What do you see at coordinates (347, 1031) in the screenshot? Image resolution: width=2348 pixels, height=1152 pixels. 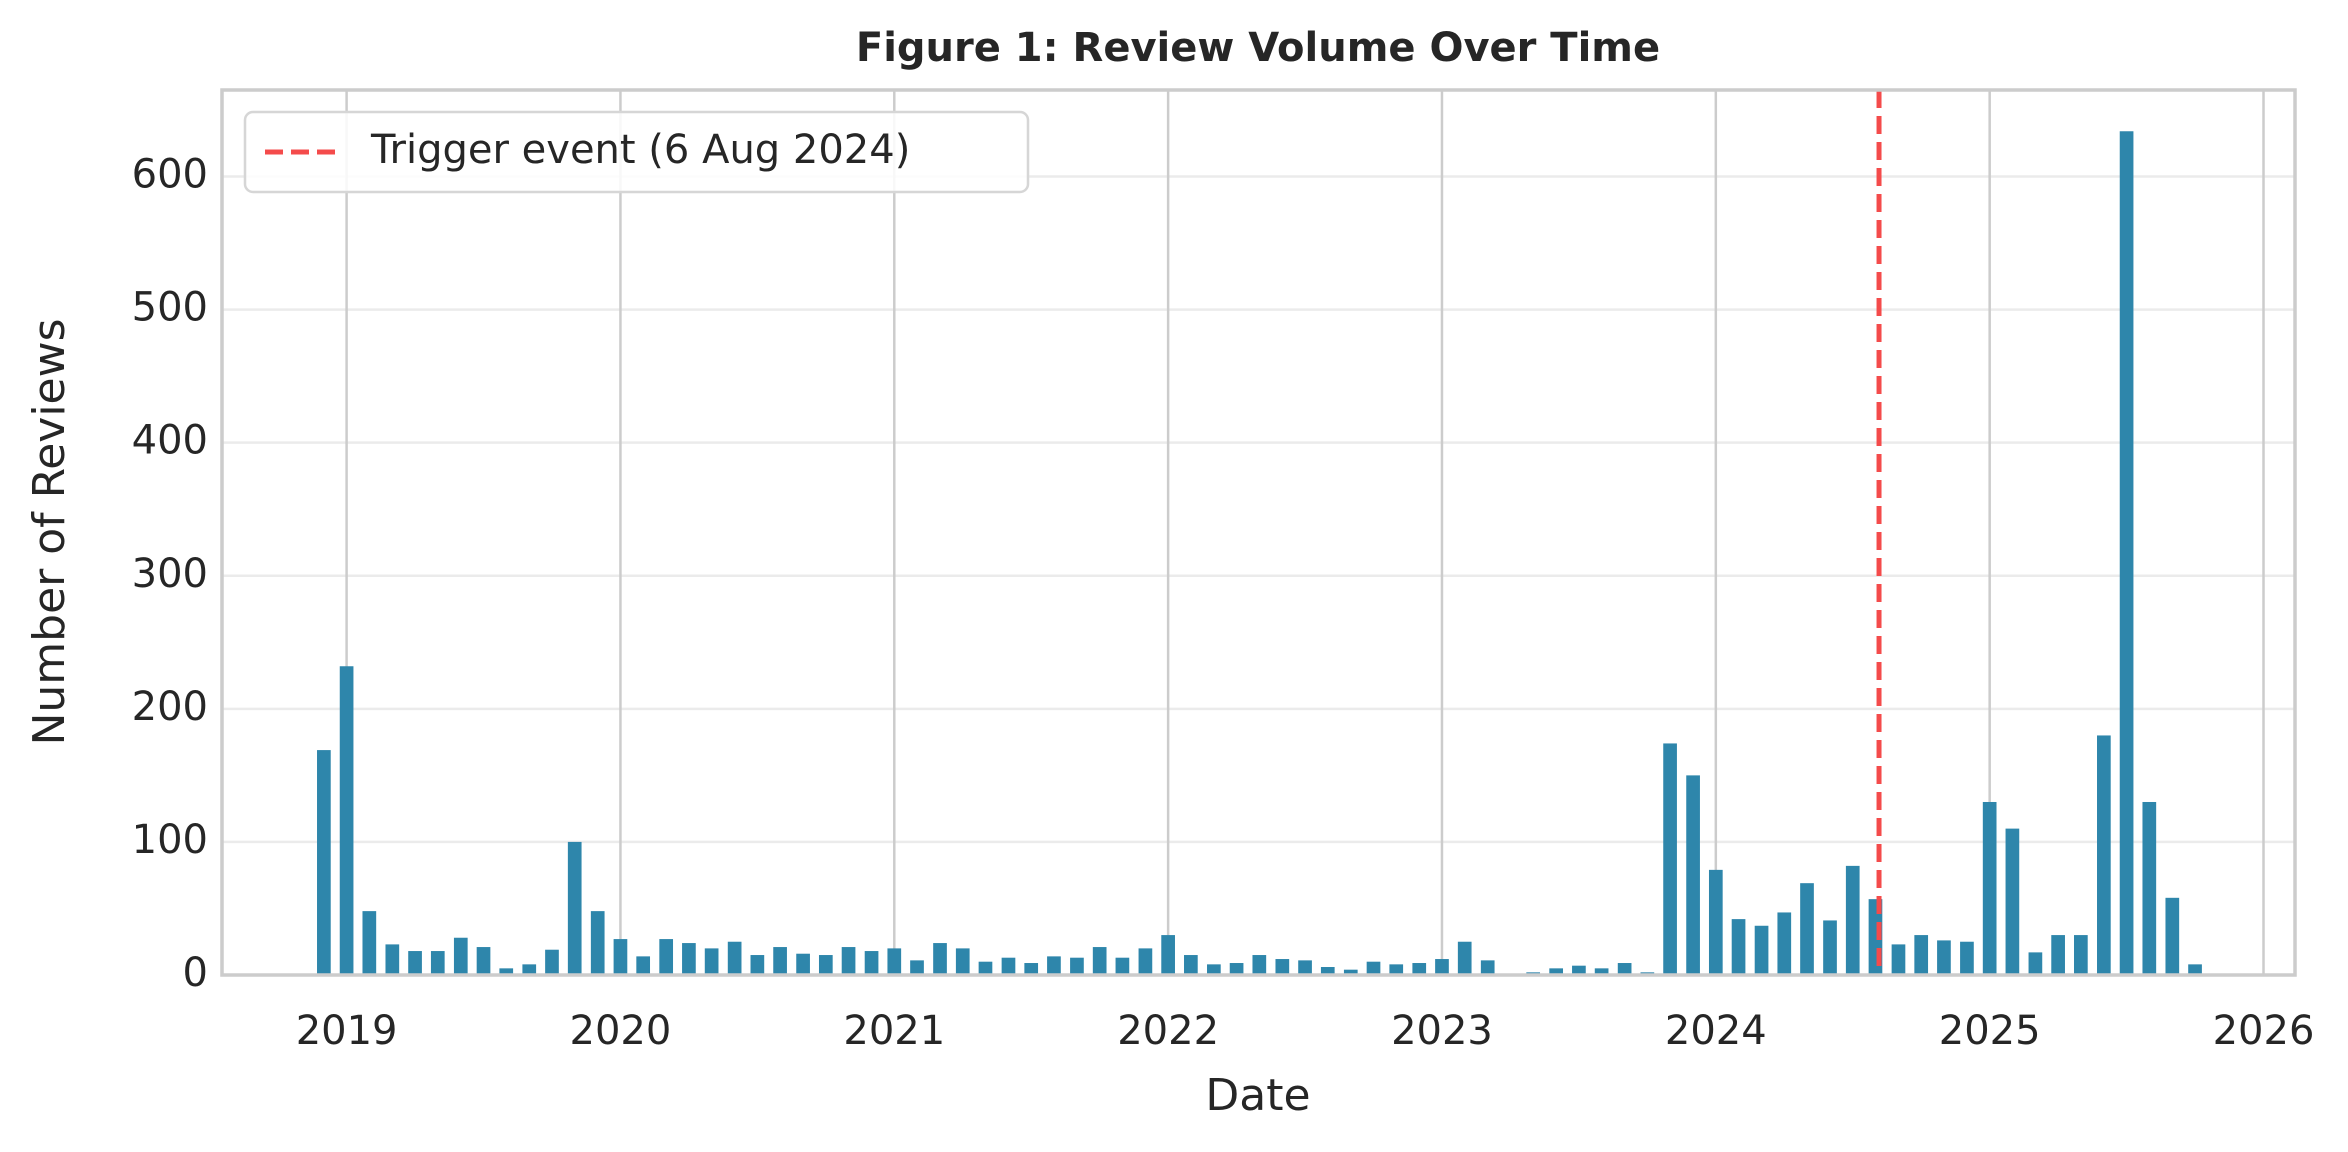 I see `x-tick-label: 2019` at bounding box center [347, 1031].